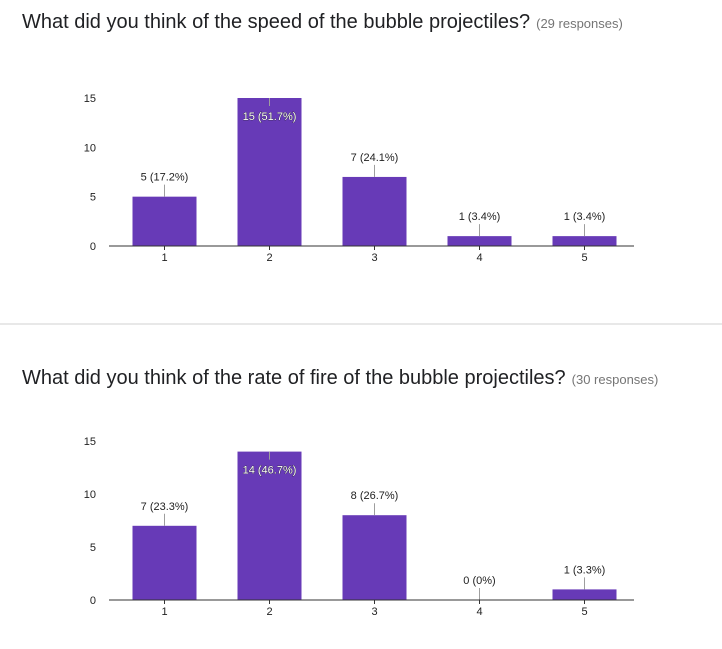  I want to click on data-label: 7 (24.1%), so click(375, 158).